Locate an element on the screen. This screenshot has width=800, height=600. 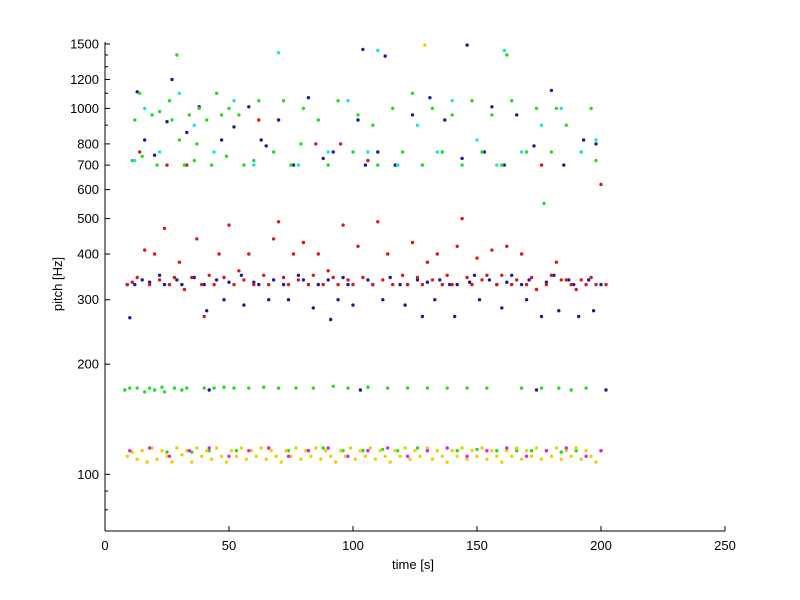
x-axis-title: time [s] is located at coordinates (413, 564).